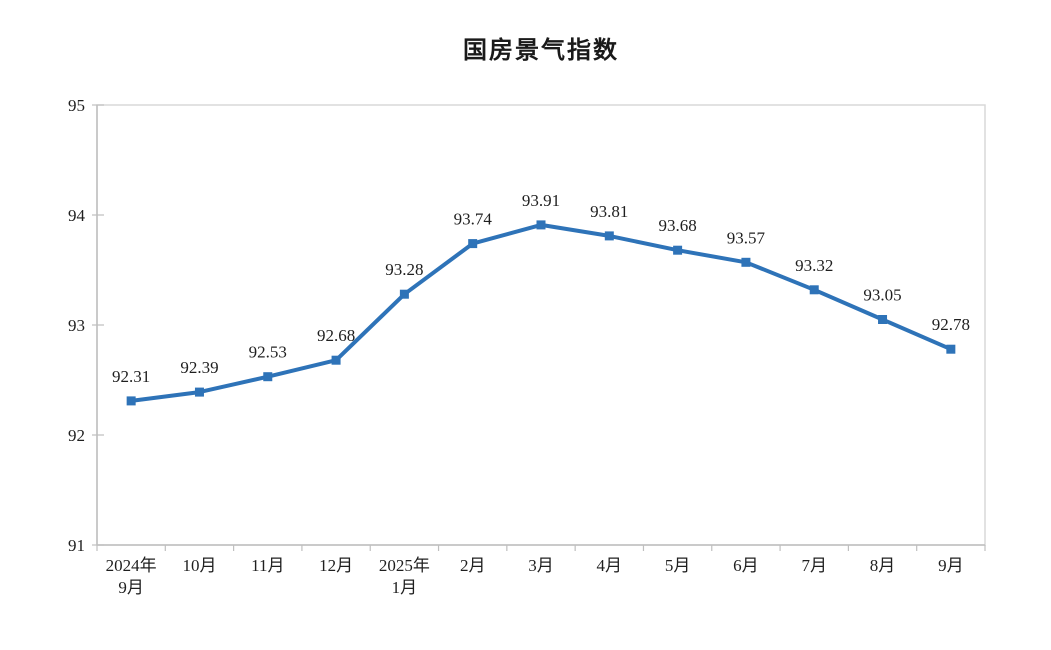 The image size is (1051, 650). What do you see at coordinates (76, 105) in the screenshot?
I see `y-tick-label: 95` at bounding box center [76, 105].